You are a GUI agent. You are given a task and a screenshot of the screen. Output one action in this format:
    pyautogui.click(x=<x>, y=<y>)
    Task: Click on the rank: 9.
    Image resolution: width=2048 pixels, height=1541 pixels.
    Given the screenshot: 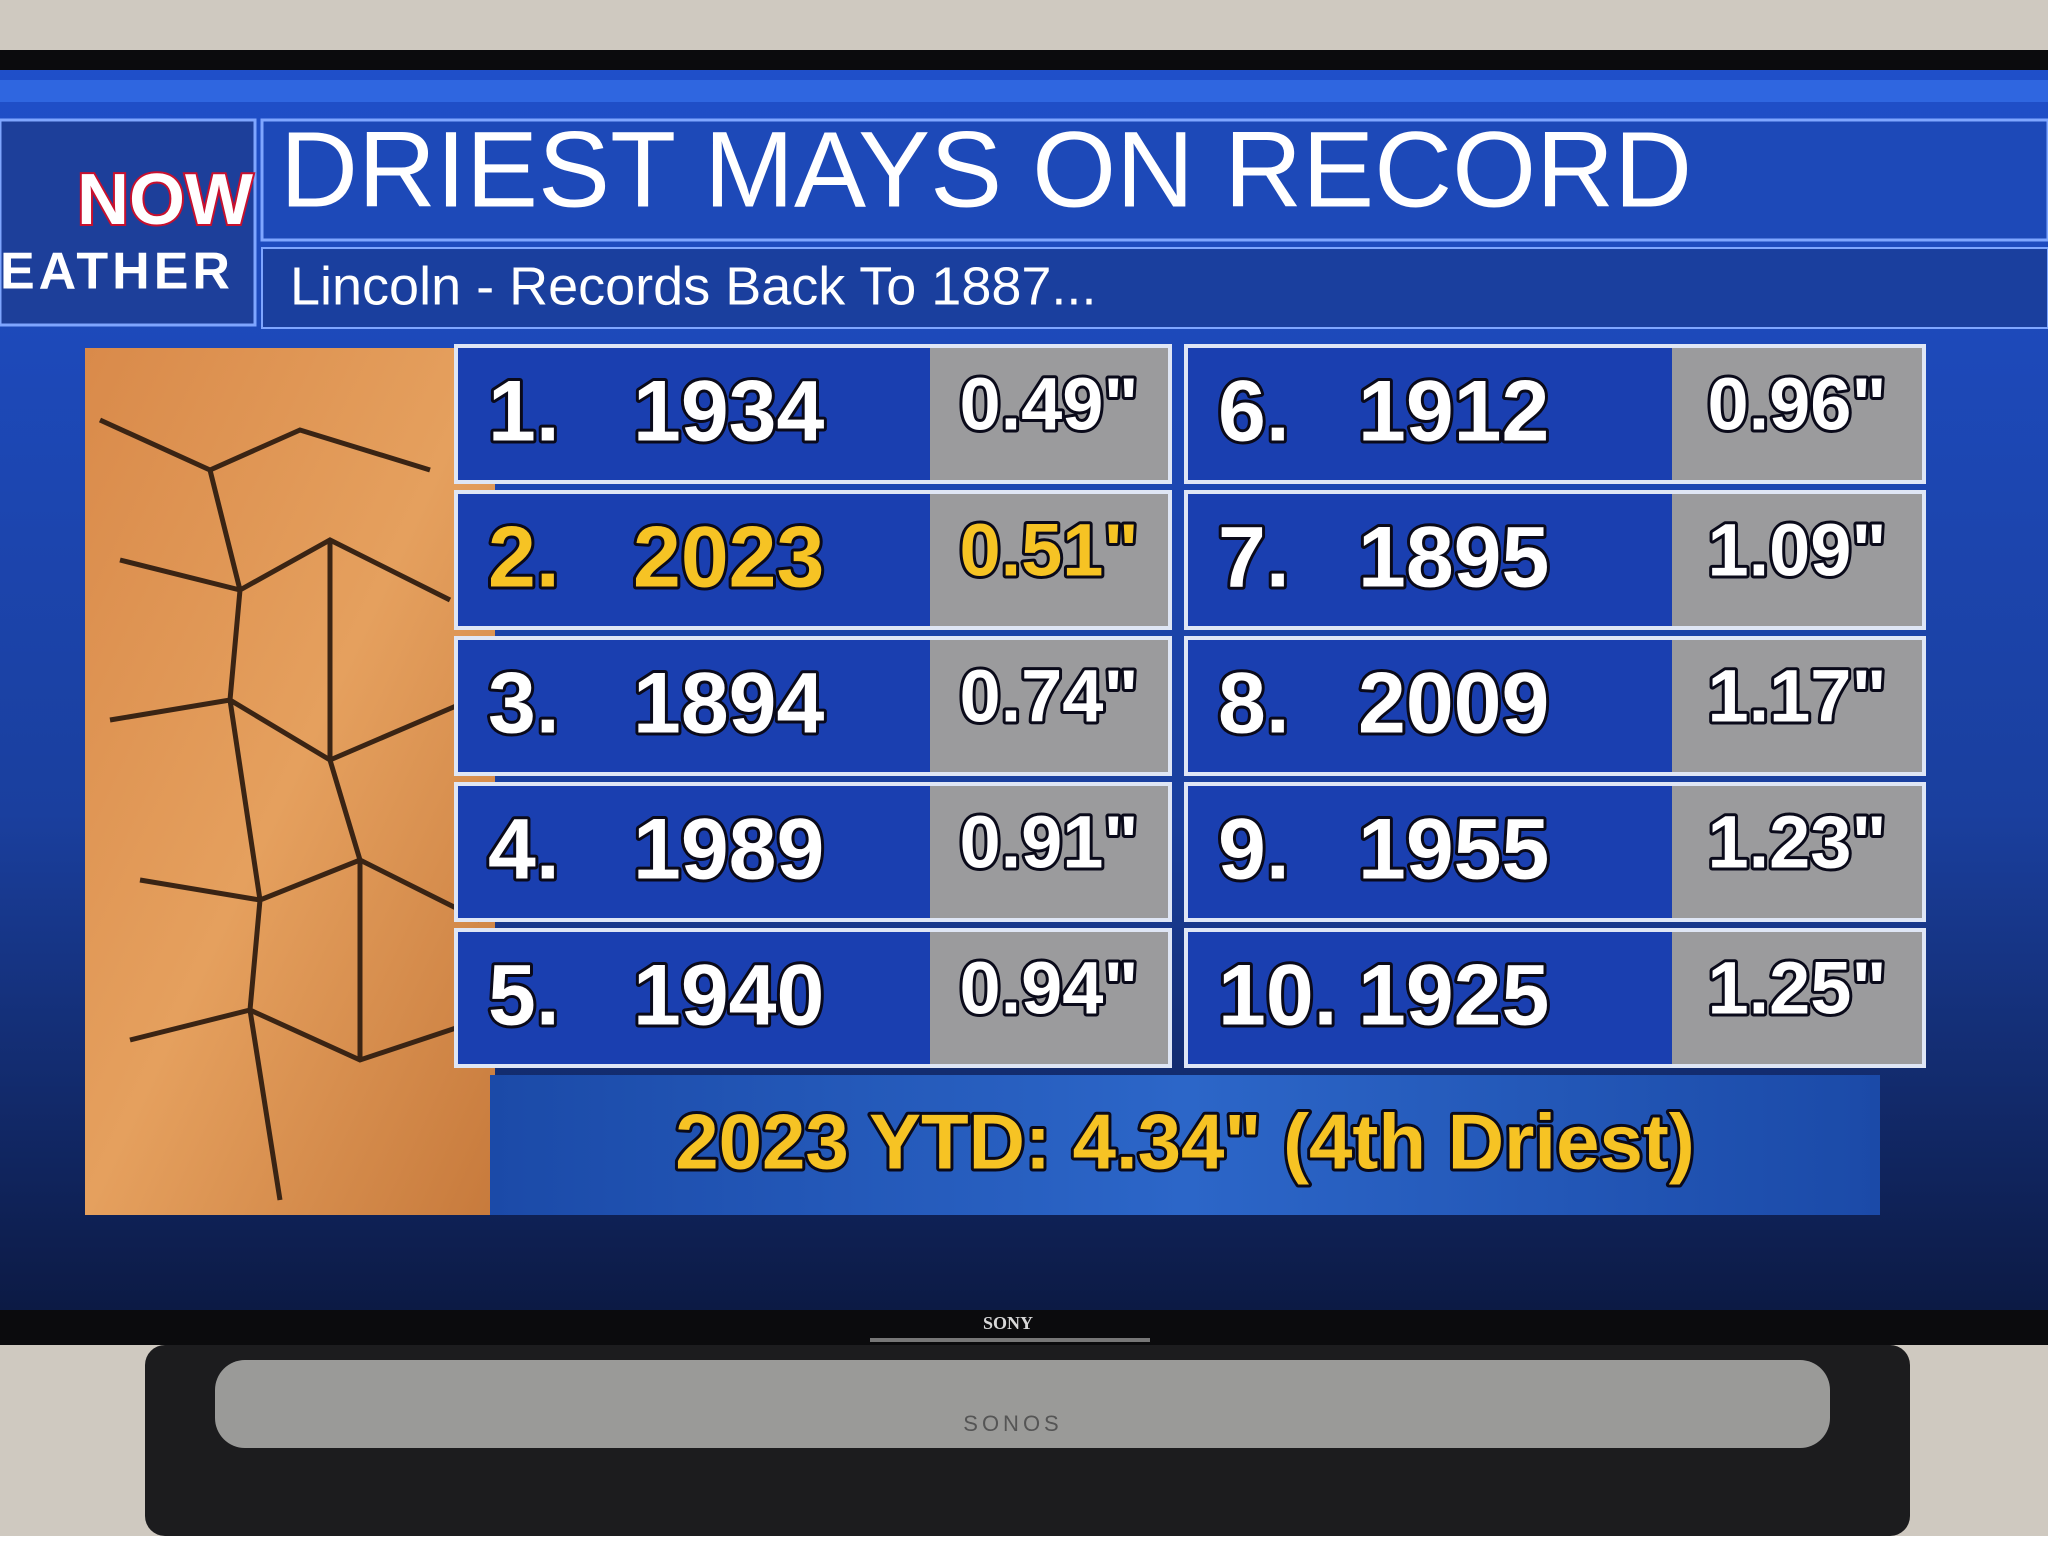 What is the action you would take?
    pyautogui.click(x=1254, y=850)
    